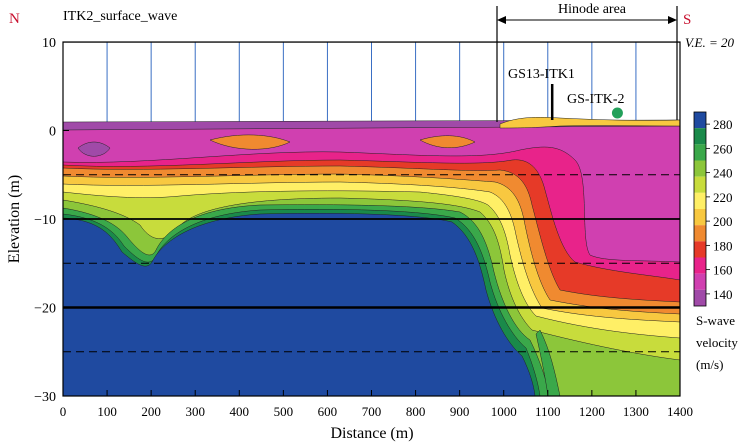 The height and width of the screenshot is (445, 750). Describe the element at coordinates (680, 411) in the screenshot. I see `x-tick-label: 1400` at that location.